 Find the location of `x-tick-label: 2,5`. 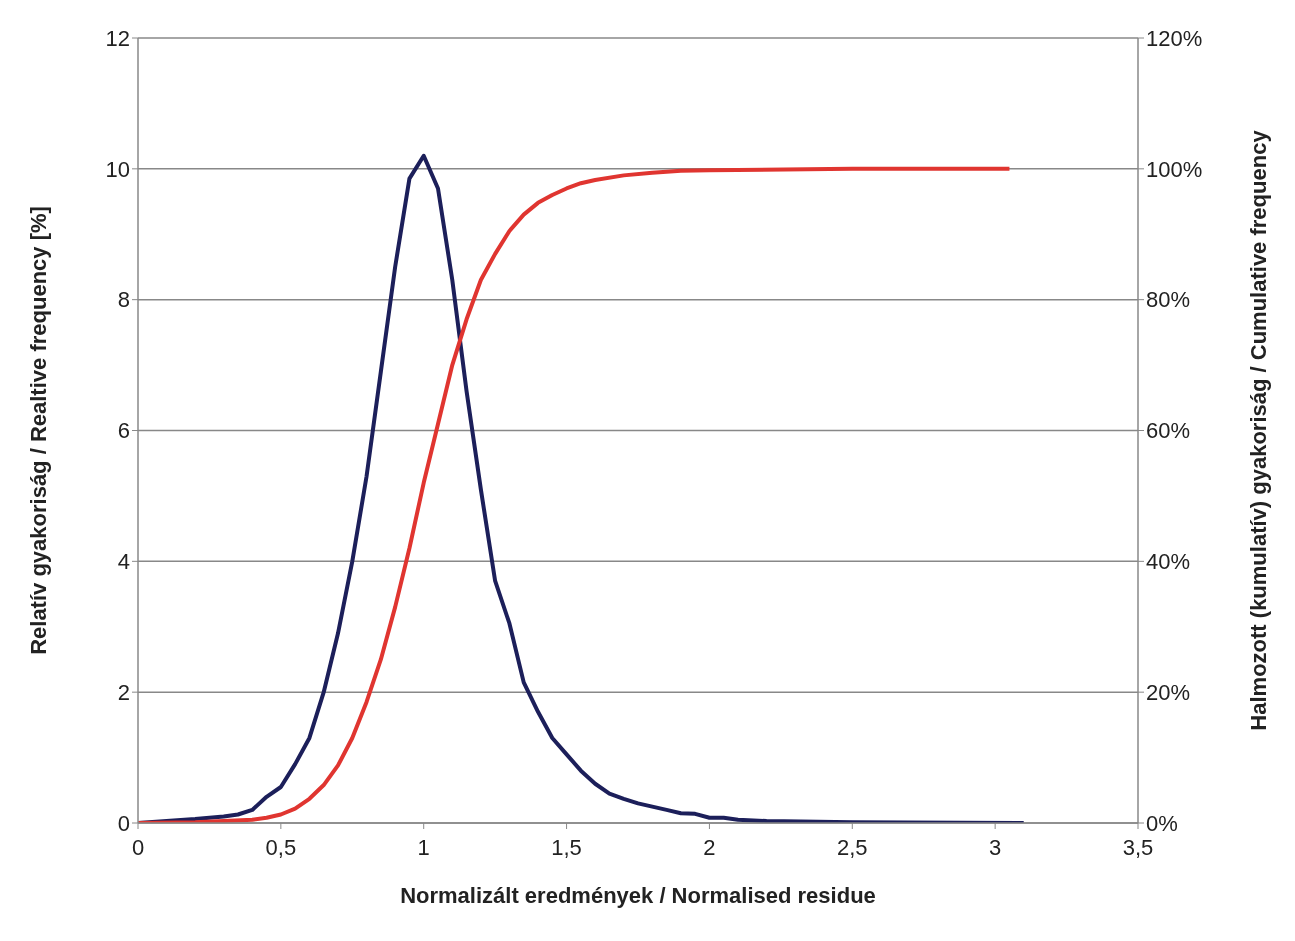

x-tick-label: 2,5 is located at coordinates (852, 847).